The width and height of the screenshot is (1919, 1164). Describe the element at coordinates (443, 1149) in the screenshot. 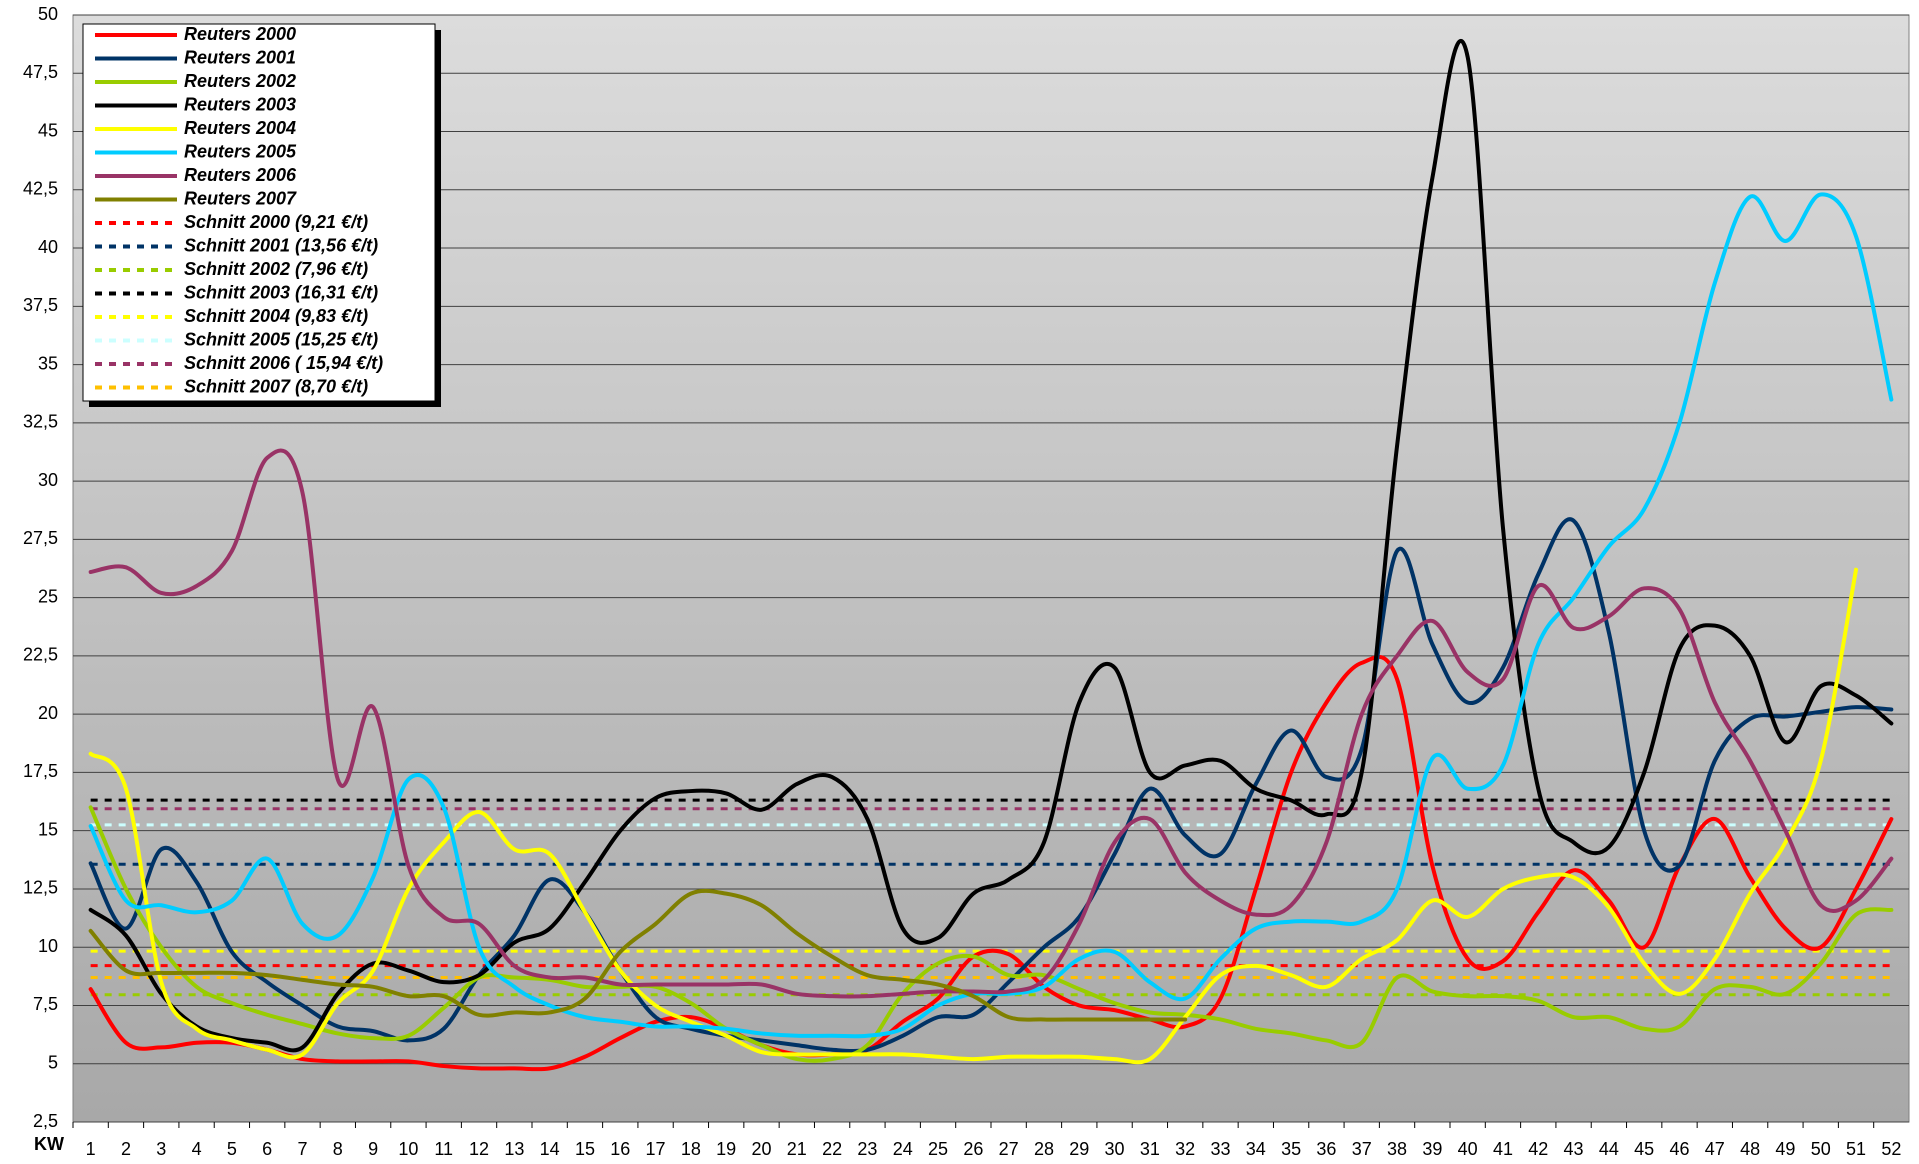

I see `x-tick-label: 11` at that location.